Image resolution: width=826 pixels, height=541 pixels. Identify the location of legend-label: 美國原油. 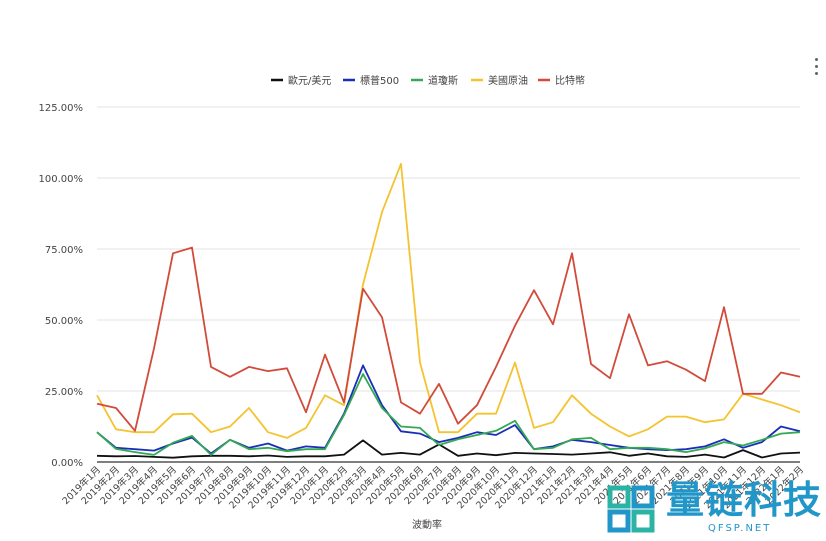
(508, 80).